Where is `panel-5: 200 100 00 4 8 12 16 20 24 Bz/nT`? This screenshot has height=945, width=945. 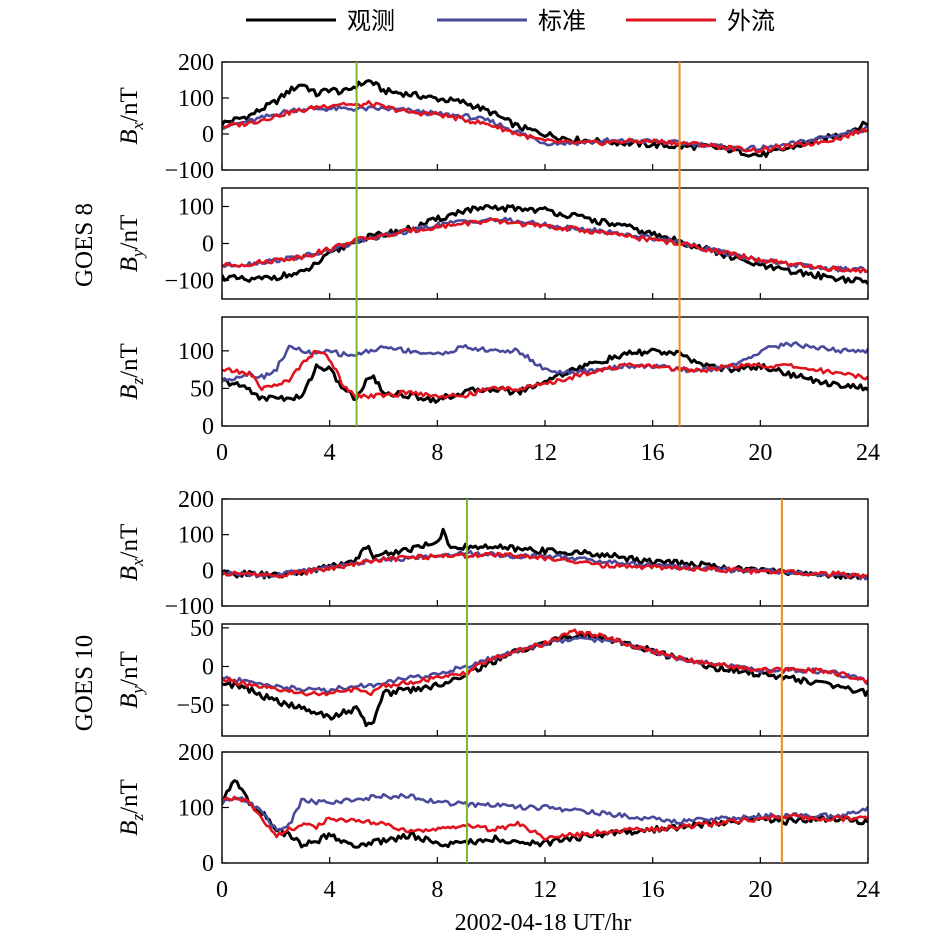 panel-5: 200 100 00 4 8 12 16 20 24 Bz/nT is located at coordinates (498, 821).